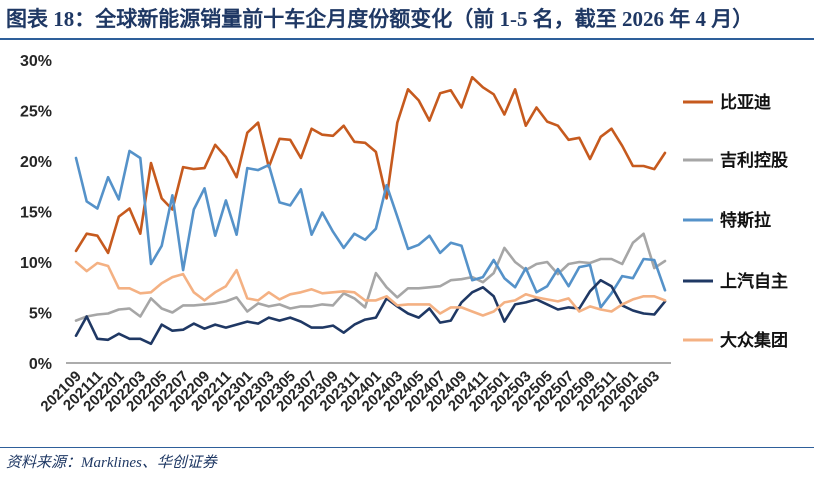  I want to click on legend-item-vw: 大众集团, so click(735, 340).